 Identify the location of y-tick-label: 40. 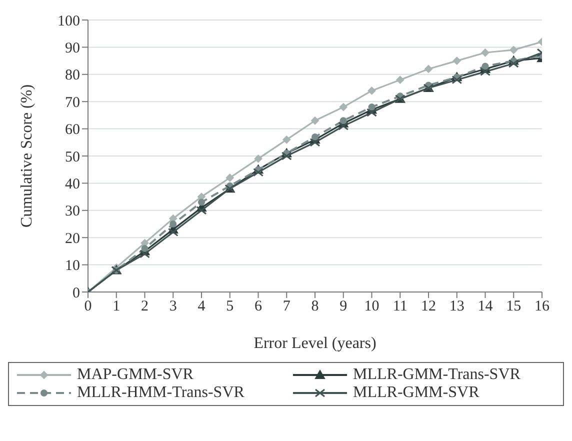
(72, 184).